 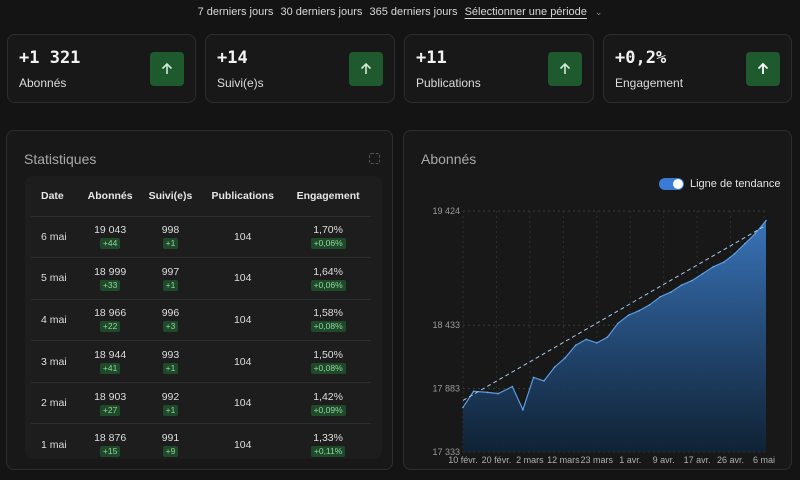 What do you see at coordinates (328, 196) in the screenshot?
I see `column-header-engagement: Engagement` at bounding box center [328, 196].